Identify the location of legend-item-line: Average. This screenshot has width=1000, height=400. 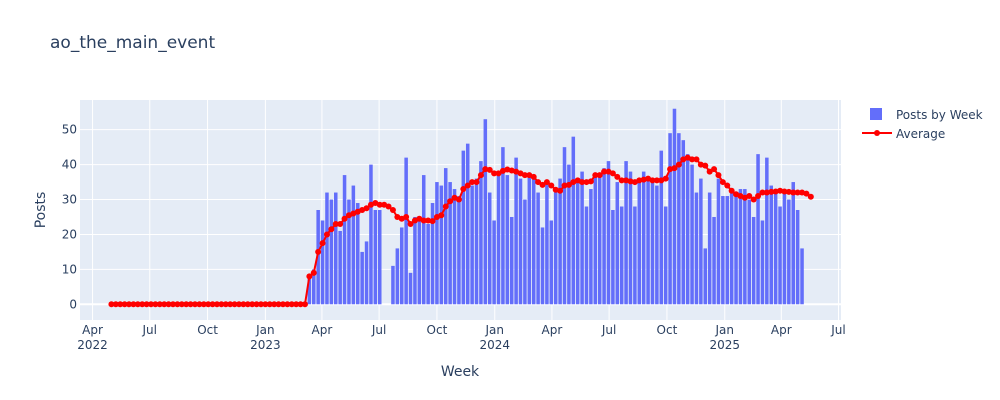
(903, 134).